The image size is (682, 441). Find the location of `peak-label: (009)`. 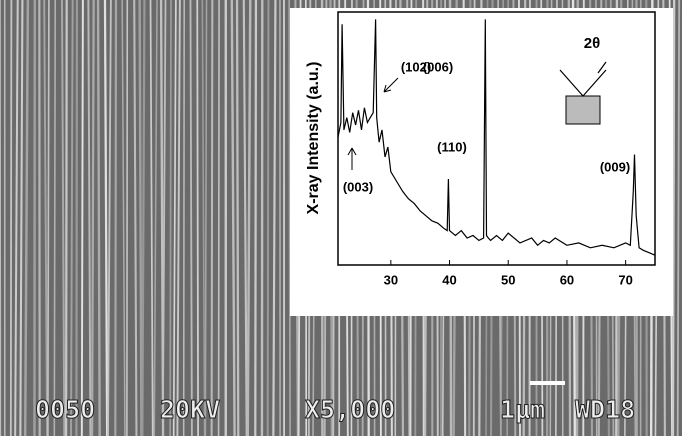

peak-label: (009) is located at coordinates (615, 166).